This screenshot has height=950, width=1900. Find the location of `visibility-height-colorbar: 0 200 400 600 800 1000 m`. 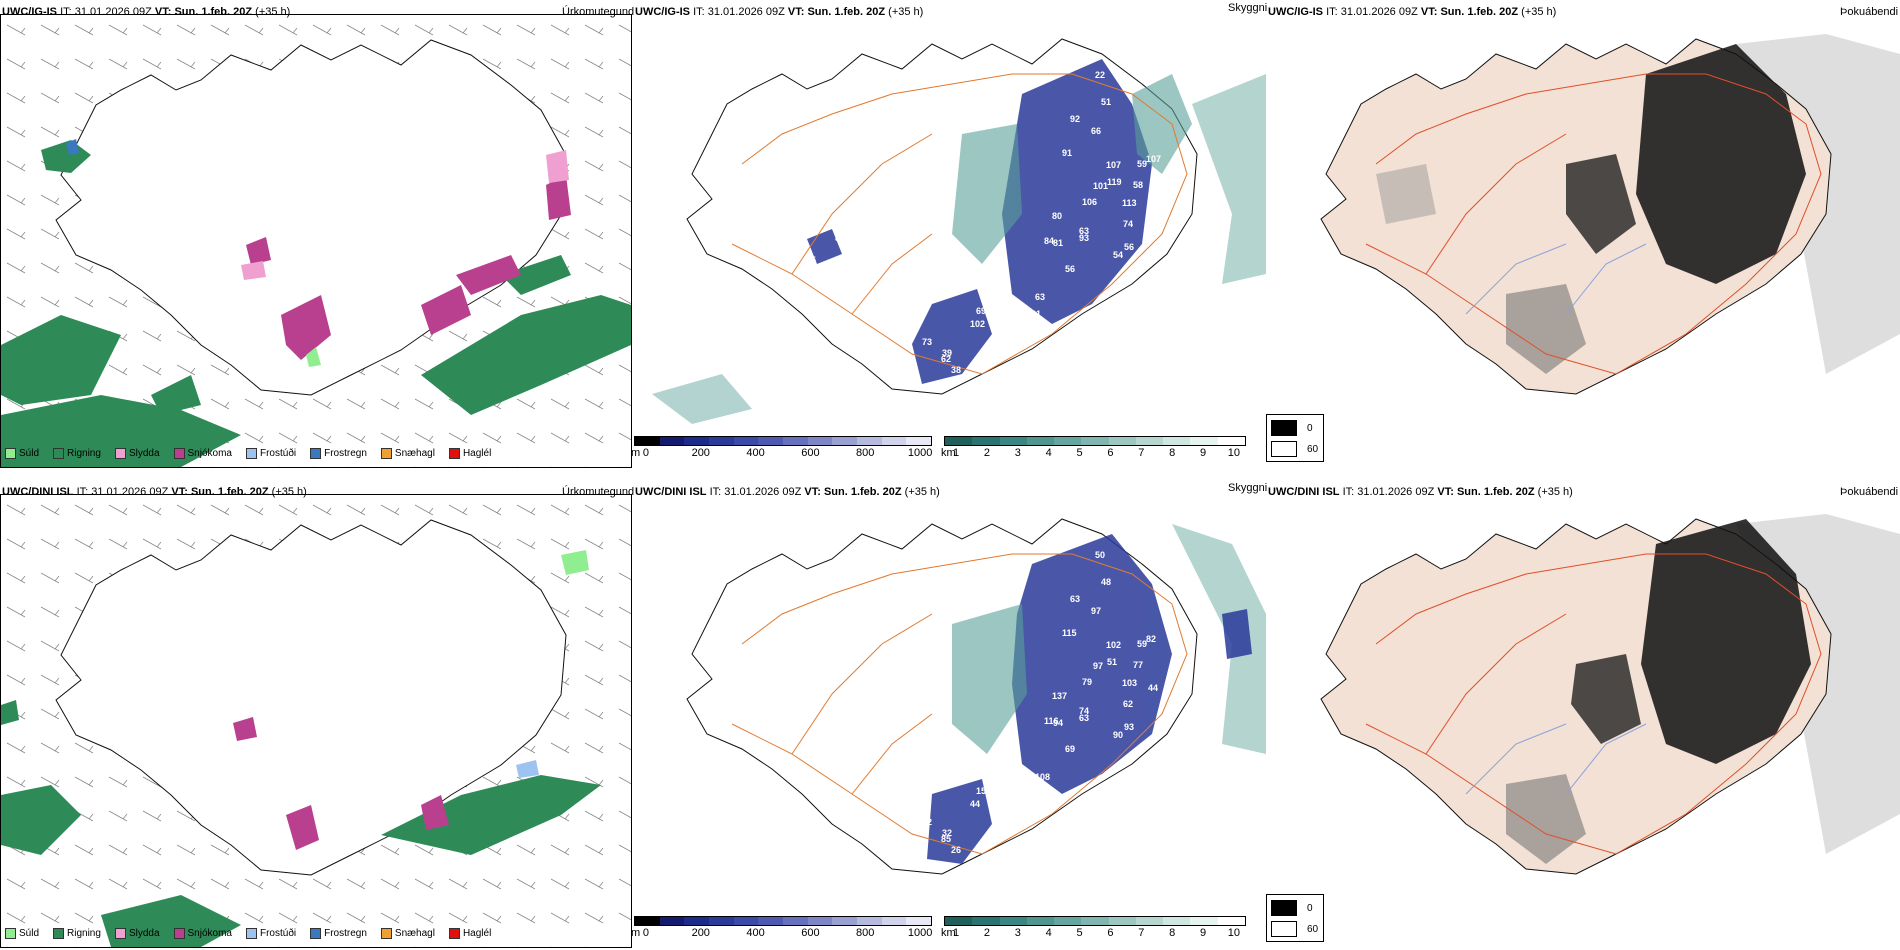

visibility-height-colorbar: 0 200 400 600 800 1000 m is located at coordinates (781, 929).